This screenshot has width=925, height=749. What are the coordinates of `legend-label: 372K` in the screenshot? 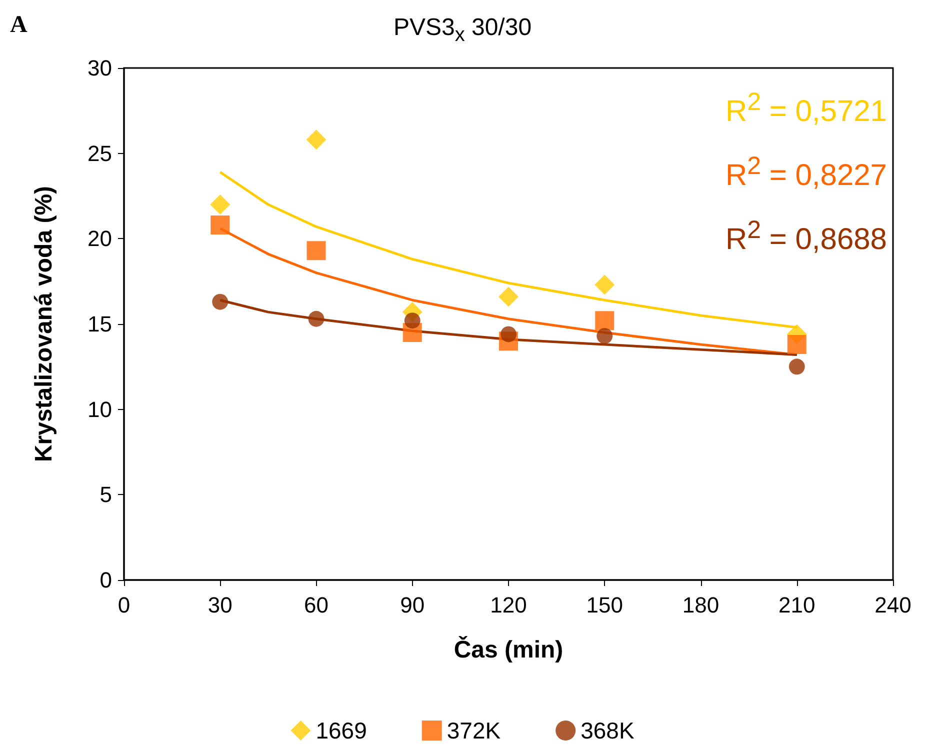 It's located at (474, 731).